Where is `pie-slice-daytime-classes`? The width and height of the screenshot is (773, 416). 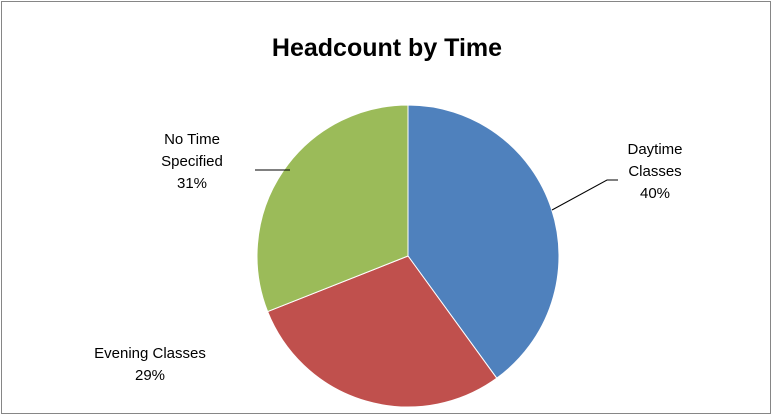
pie-slice-daytime-classes is located at coordinates (483, 241).